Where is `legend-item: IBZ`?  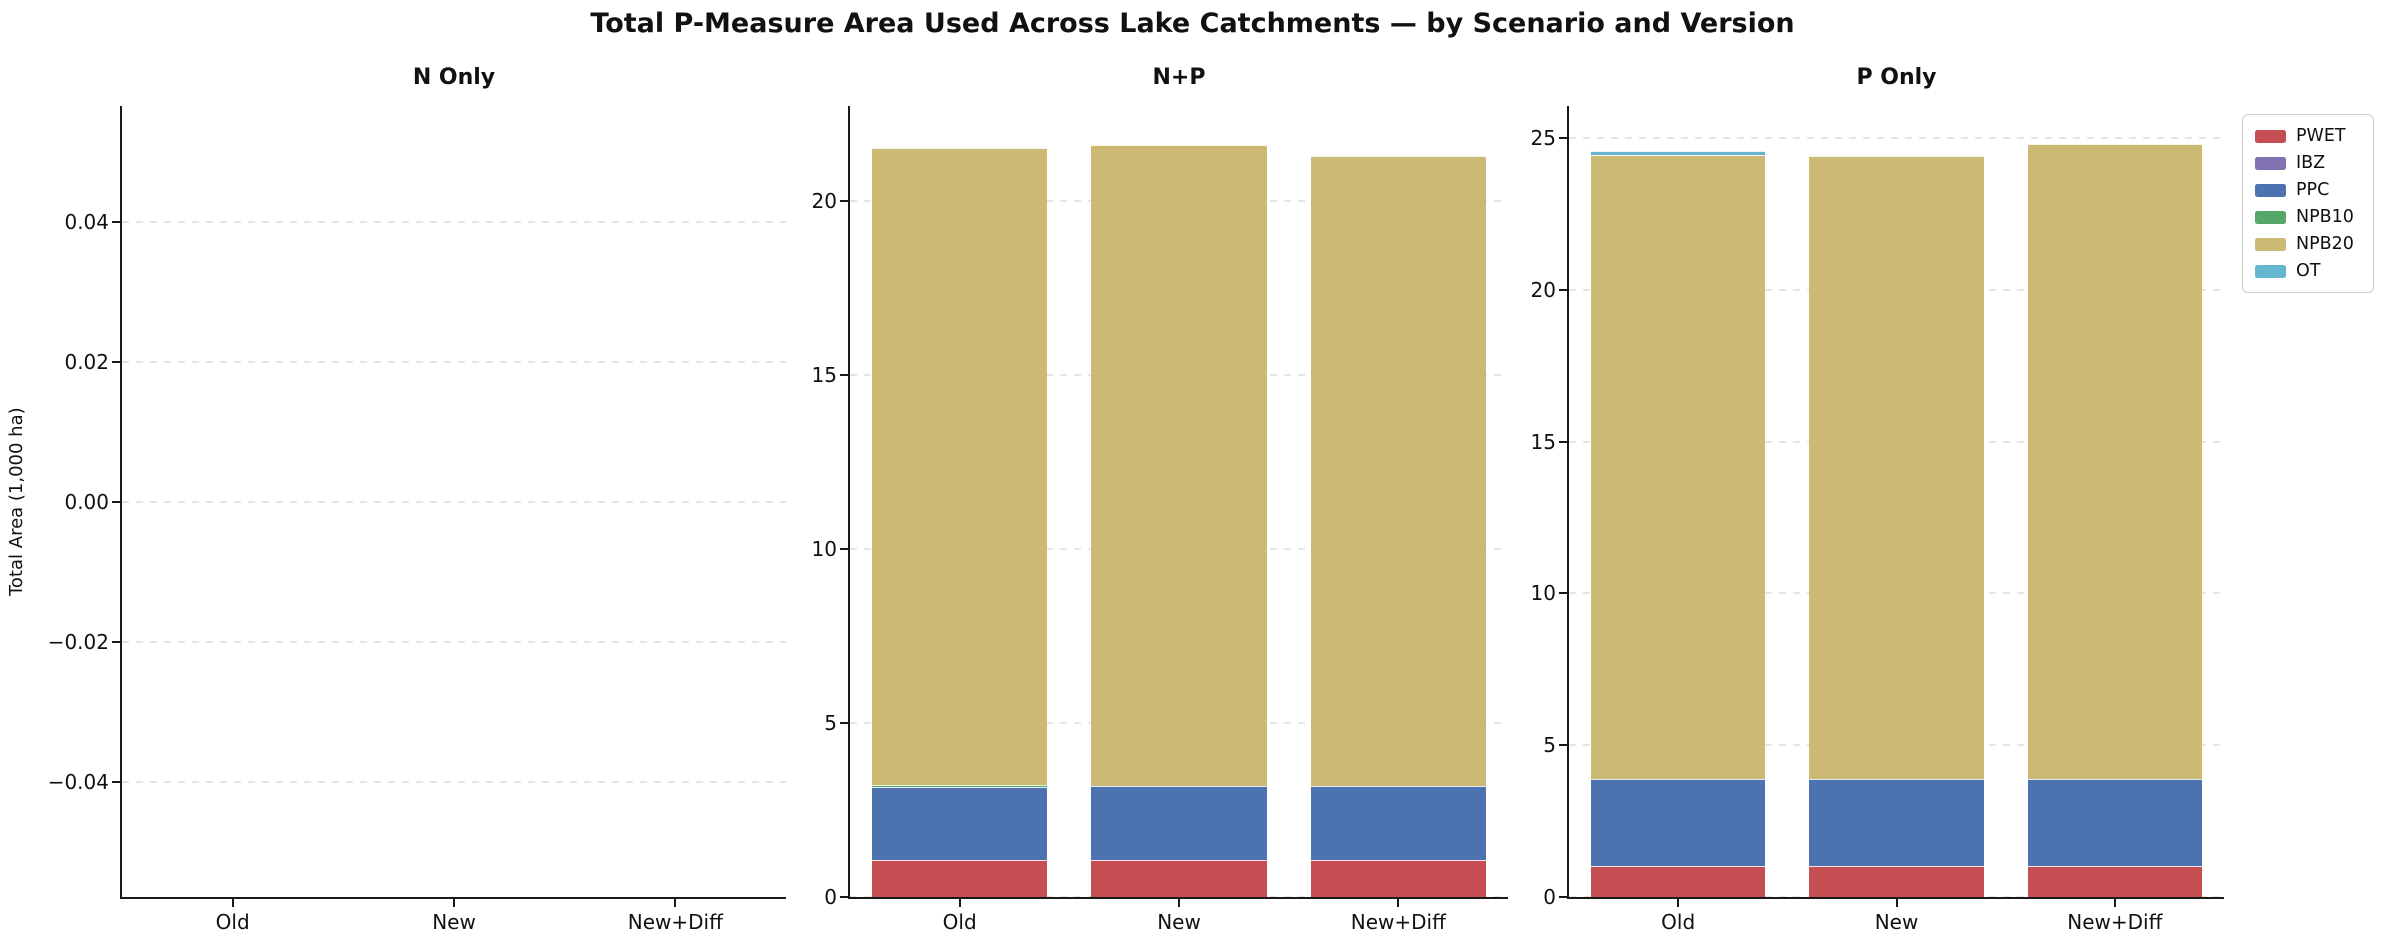
legend-item: IBZ is located at coordinates (2308, 163).